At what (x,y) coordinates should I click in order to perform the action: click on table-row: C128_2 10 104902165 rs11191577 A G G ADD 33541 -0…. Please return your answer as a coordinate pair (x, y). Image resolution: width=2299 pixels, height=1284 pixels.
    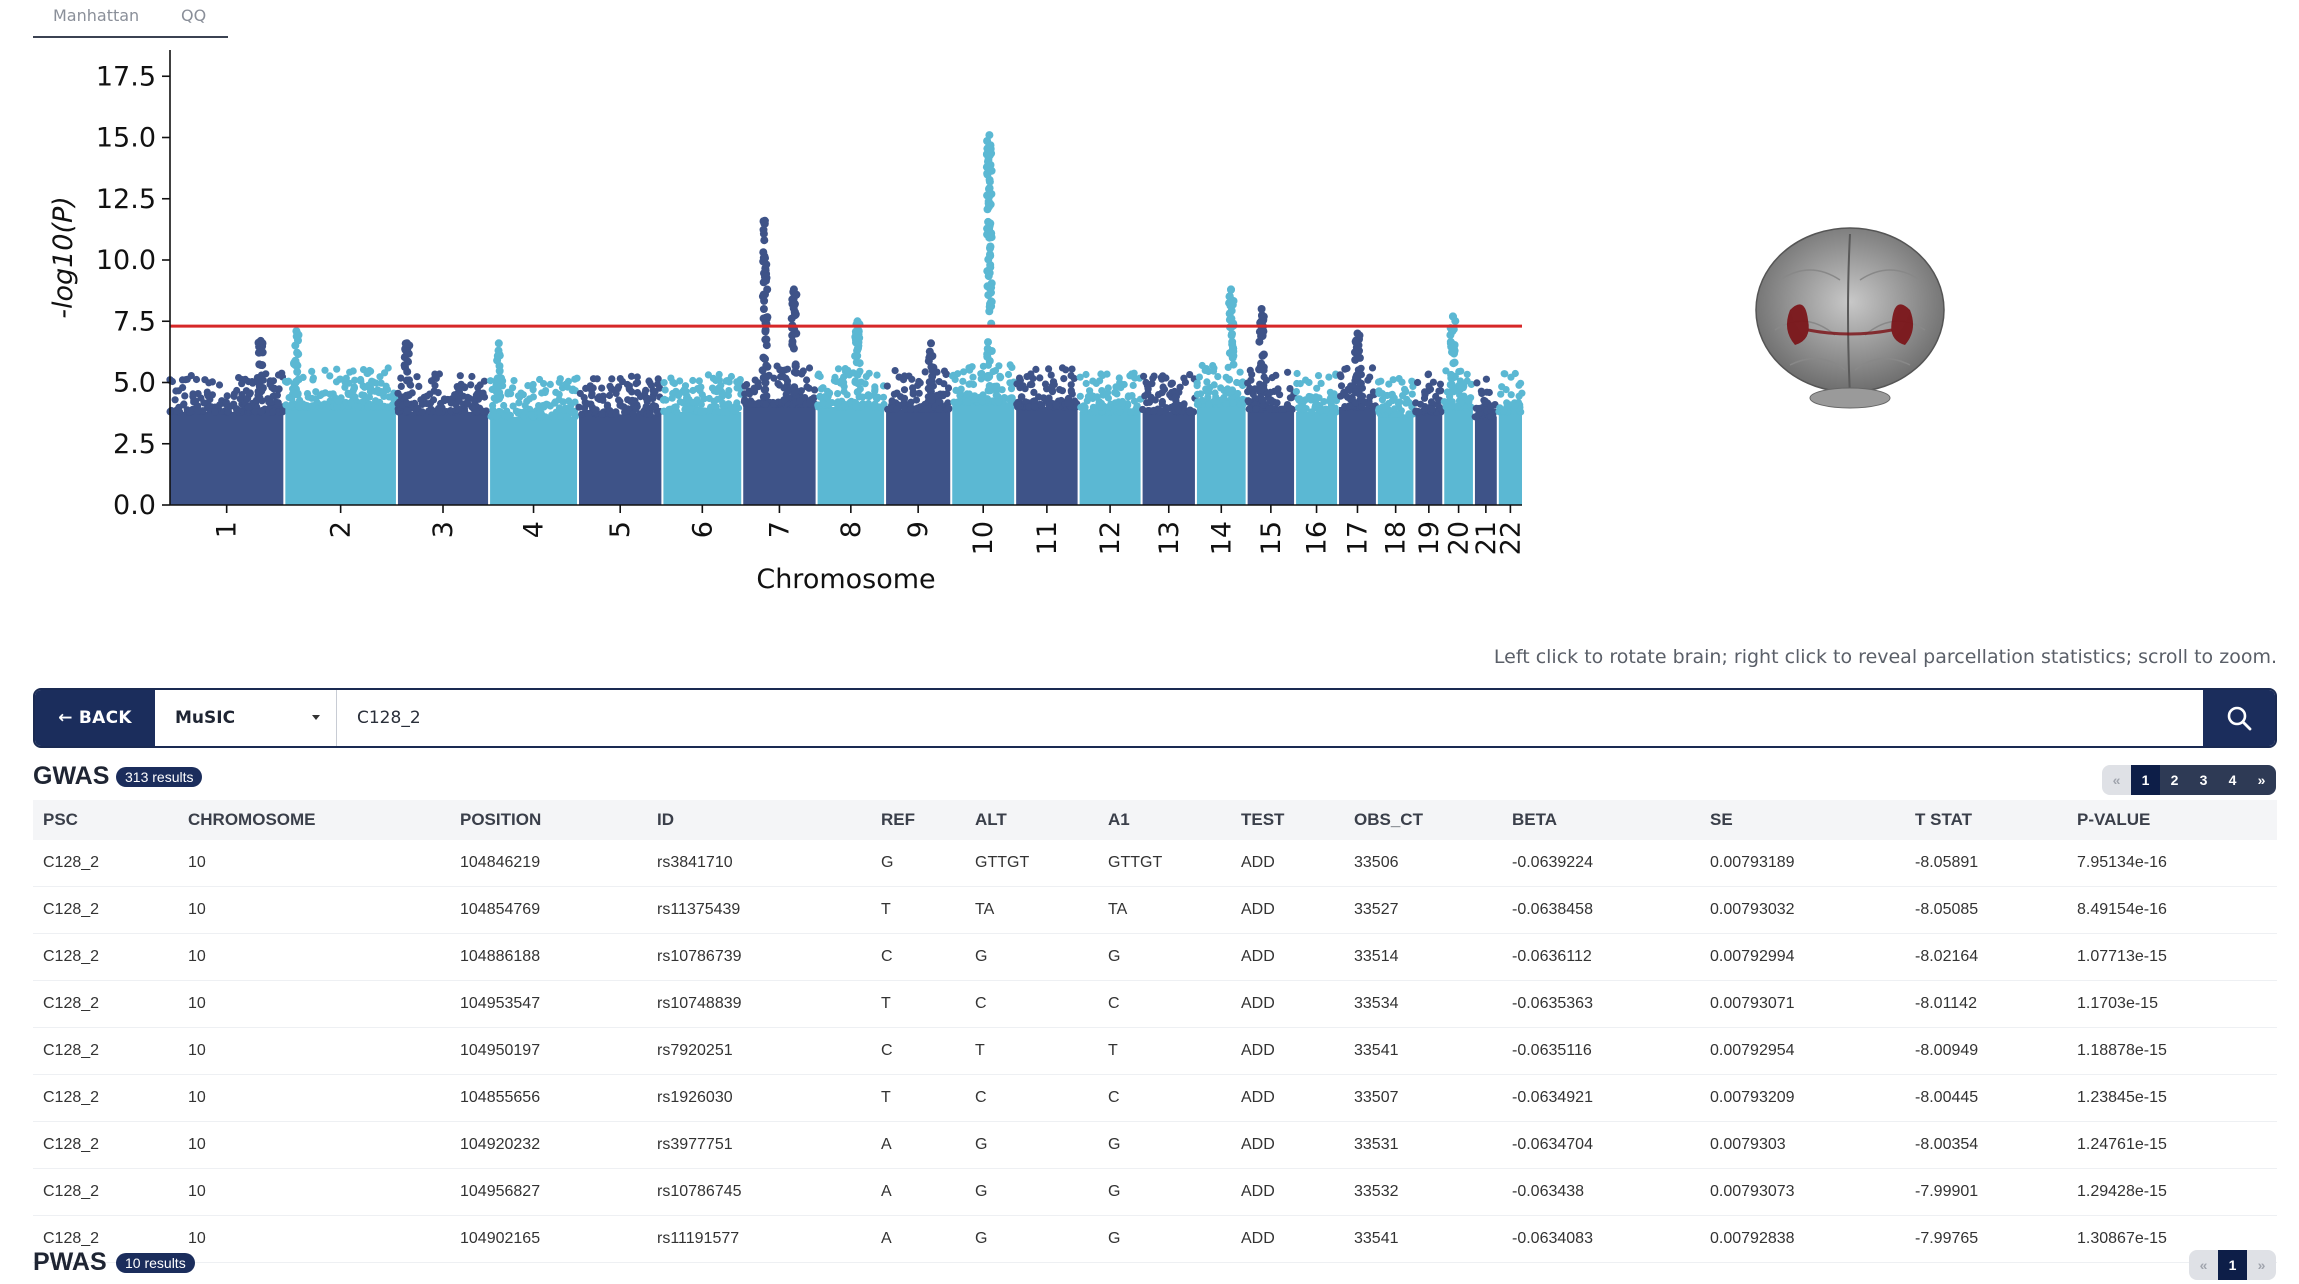
    Looking at the image, I should click on (1155, 1239).